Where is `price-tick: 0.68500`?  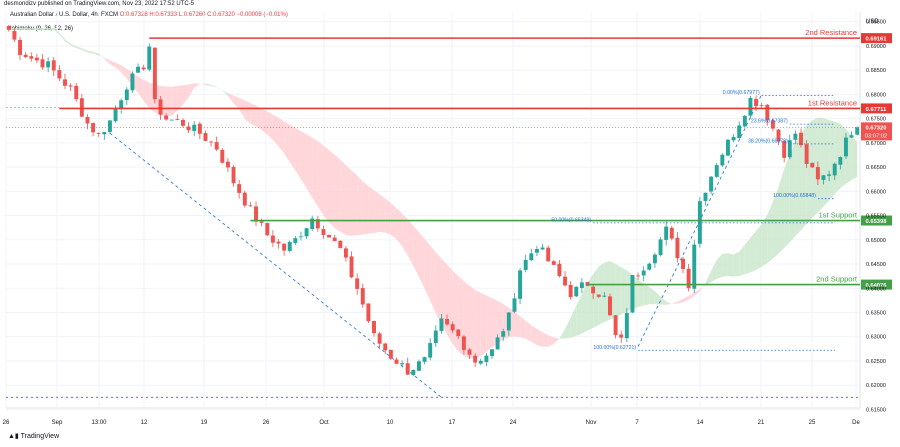
price-tick: 0.68500 is located at coordinates (876, 71).